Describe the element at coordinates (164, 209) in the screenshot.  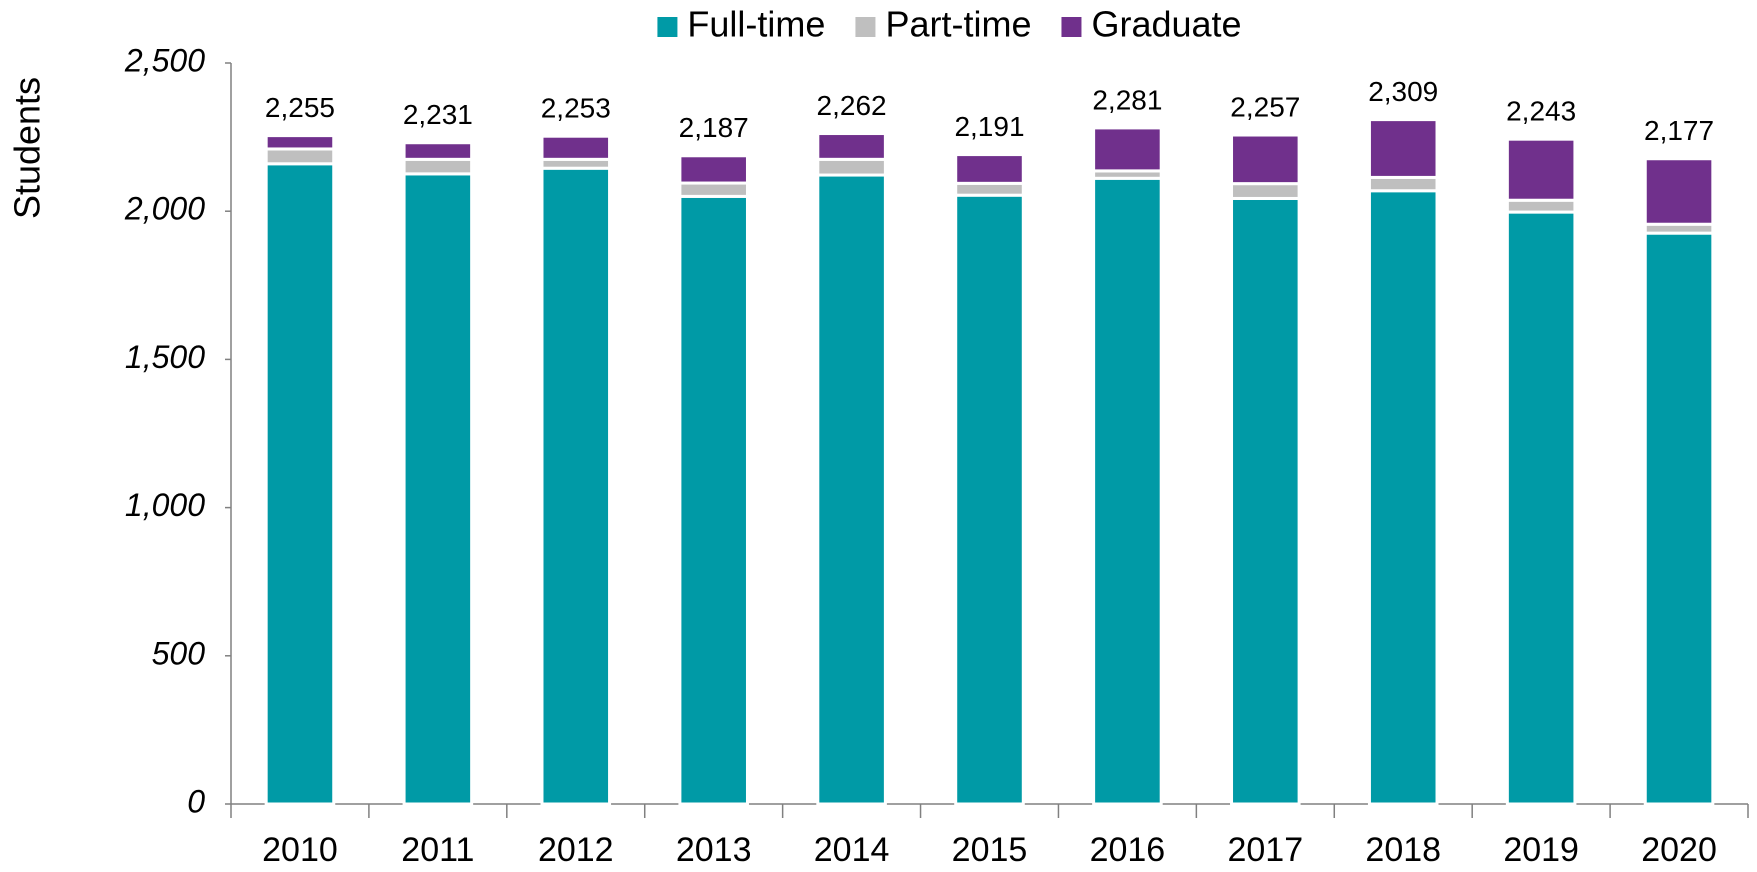
I see `y-tick-label: 2,000` at that location.